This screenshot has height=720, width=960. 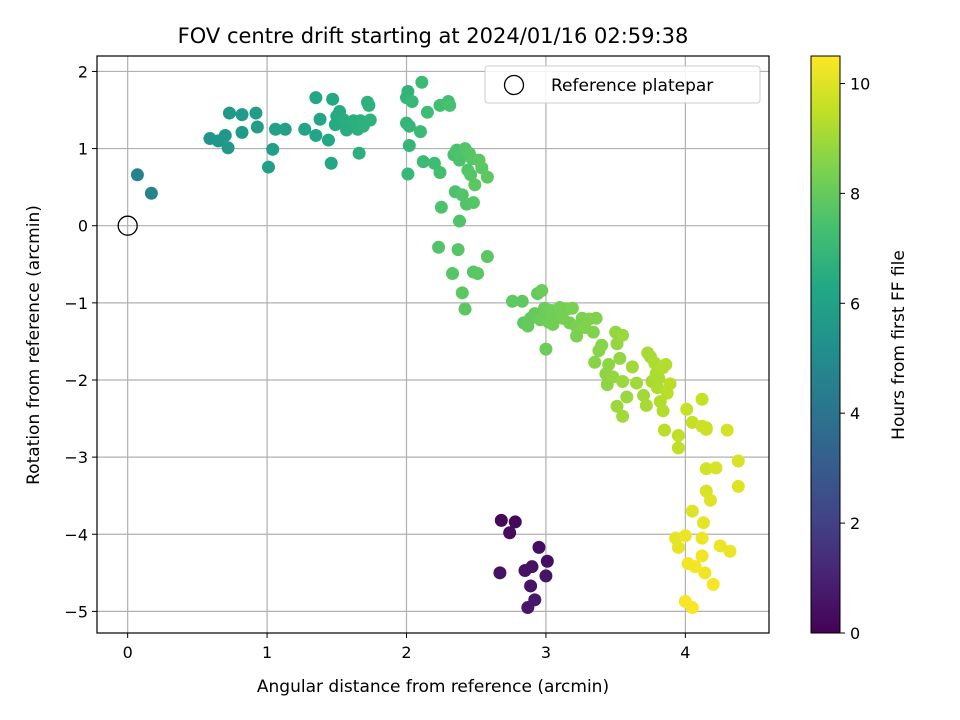 I want to click on colorbar: 0 2 4 6 8 10 Hours from first FF file, so click(x=859, y=349).